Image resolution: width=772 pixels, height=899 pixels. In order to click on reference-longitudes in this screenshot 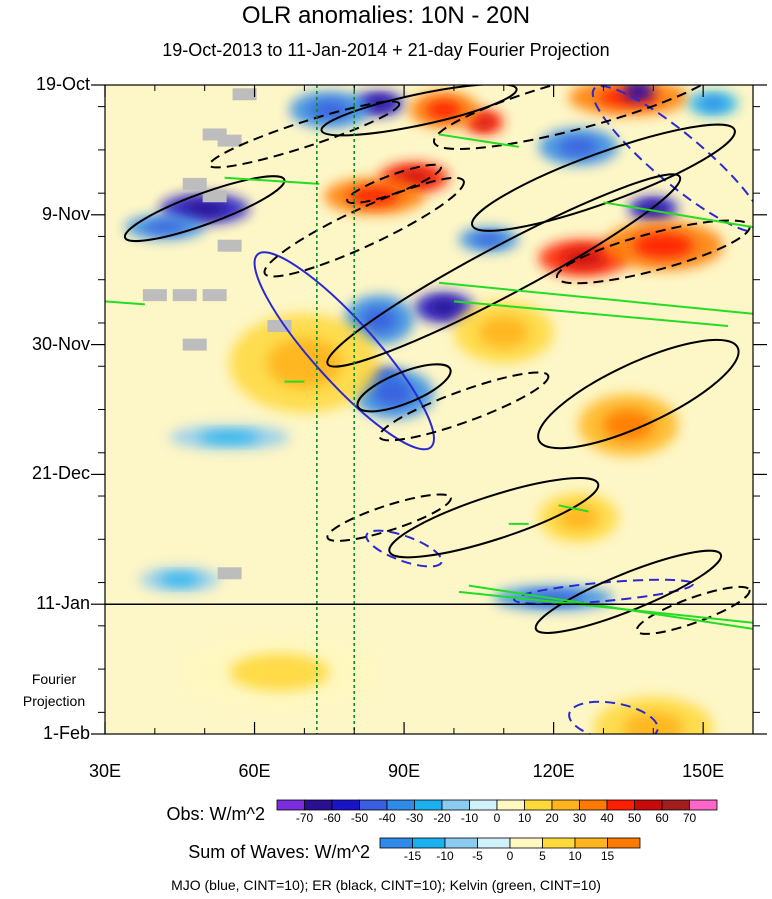, I will do `click(336, 409)`.